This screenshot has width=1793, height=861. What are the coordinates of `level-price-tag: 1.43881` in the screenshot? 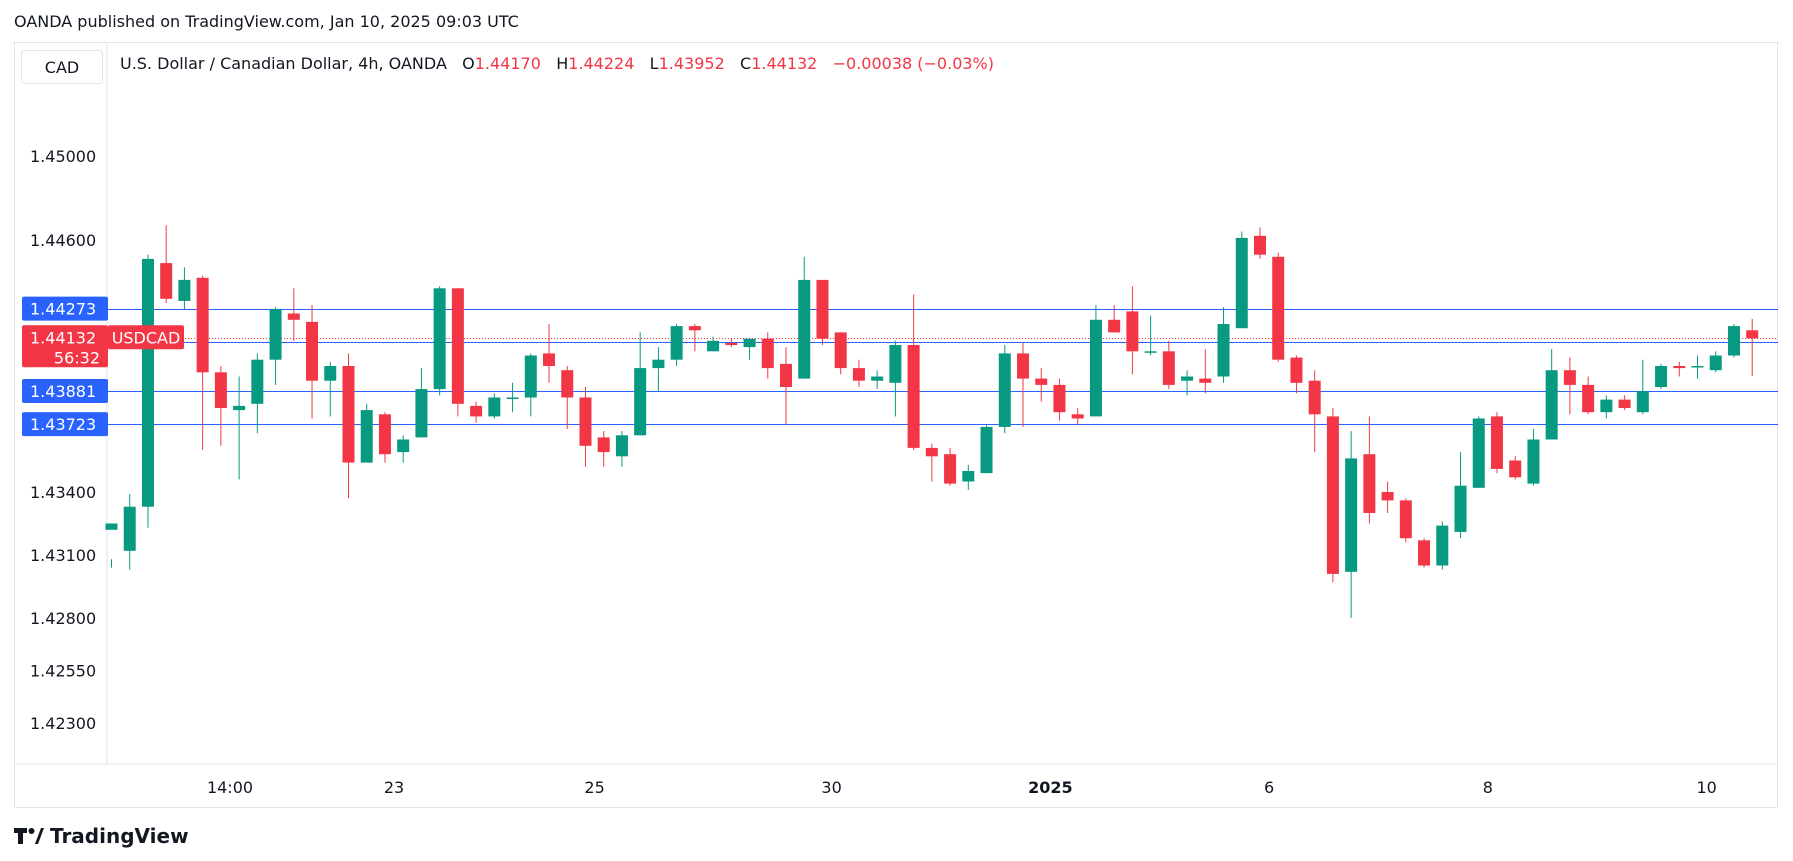 It's located at (65, 390).